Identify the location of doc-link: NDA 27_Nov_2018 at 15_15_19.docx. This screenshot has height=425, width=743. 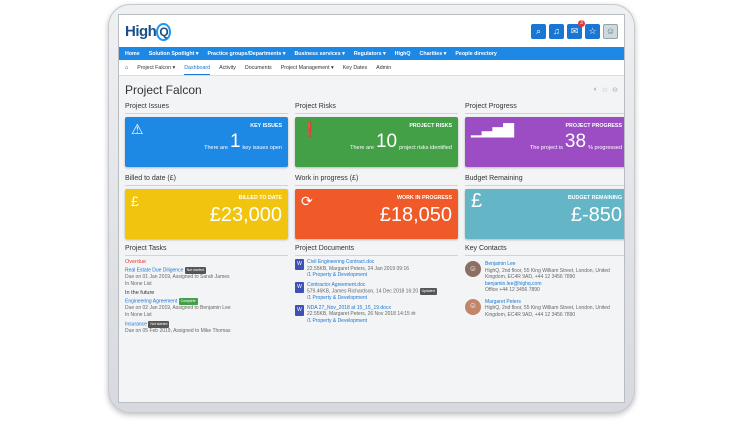
(349, 307).